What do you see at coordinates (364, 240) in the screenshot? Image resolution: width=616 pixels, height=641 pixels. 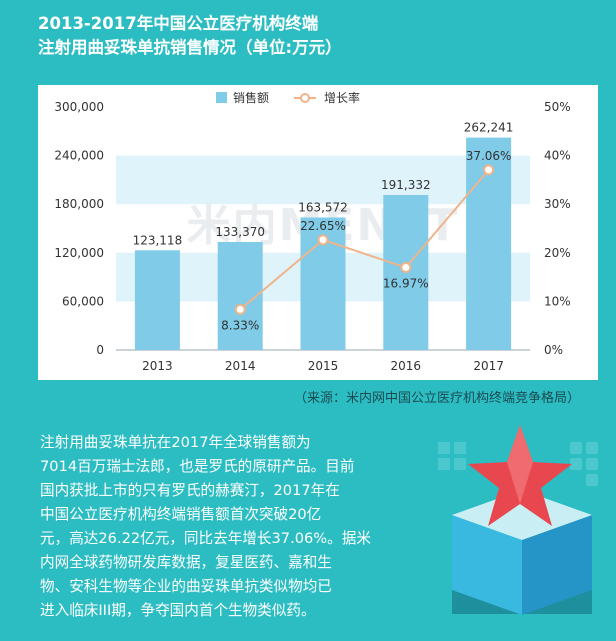 I see `growth-rate-line` at bounding box center [364, 240].